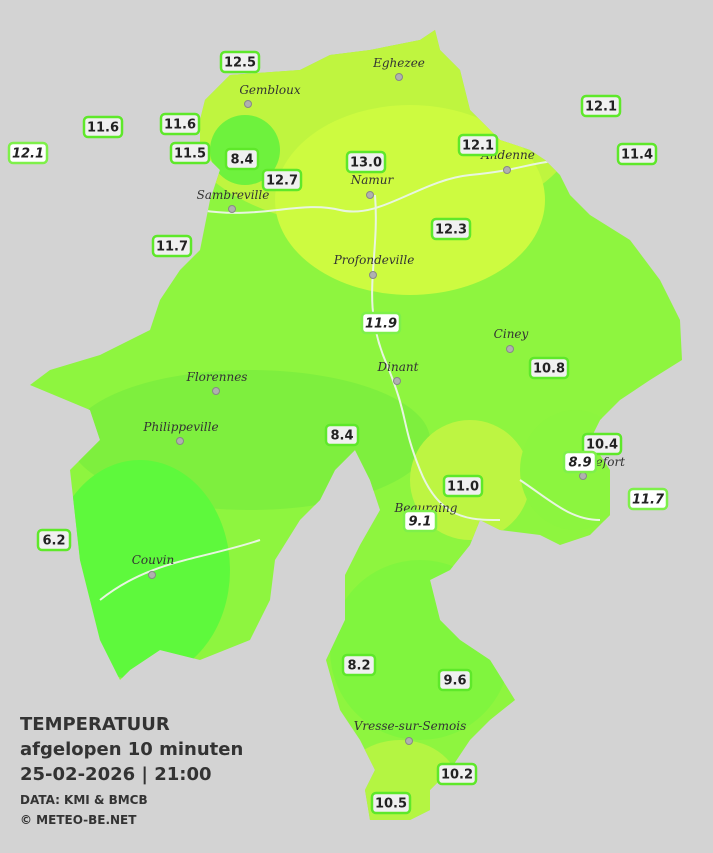 The image size is (713, 853). Describe the element at coordinates (217, 377) in the screenshot. I see `city-name: Florennes` at that location.